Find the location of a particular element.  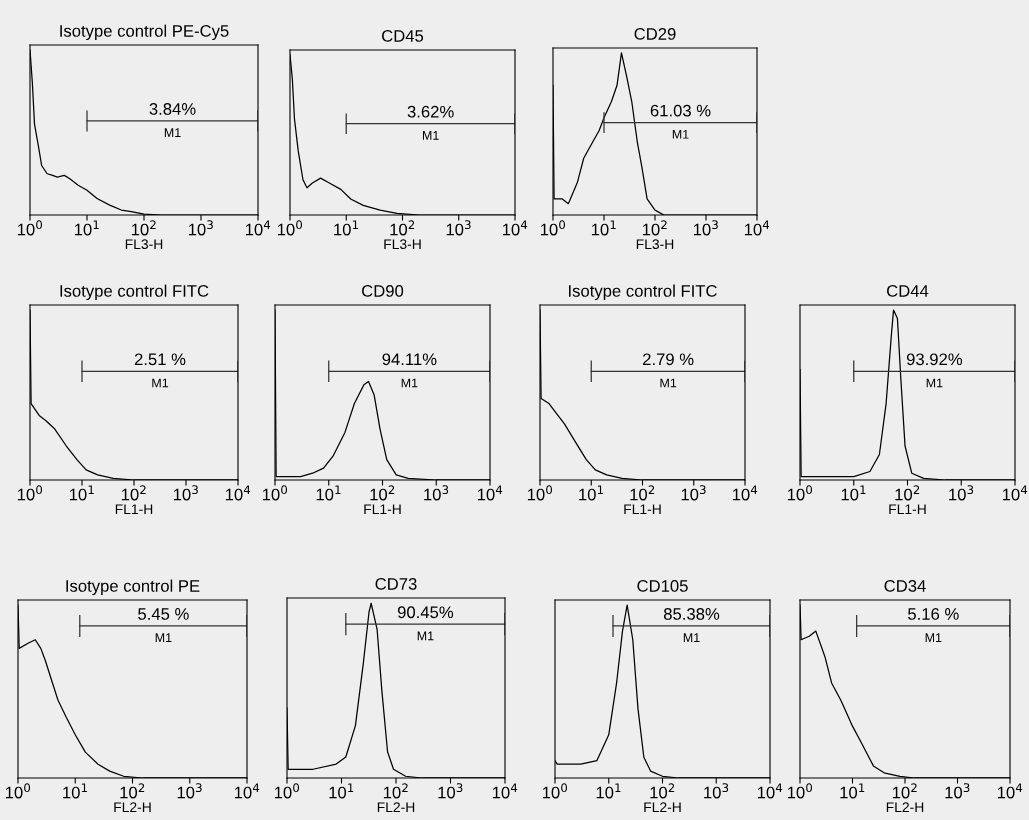

chart-title: CD90 is located at coordinates (383, 291).